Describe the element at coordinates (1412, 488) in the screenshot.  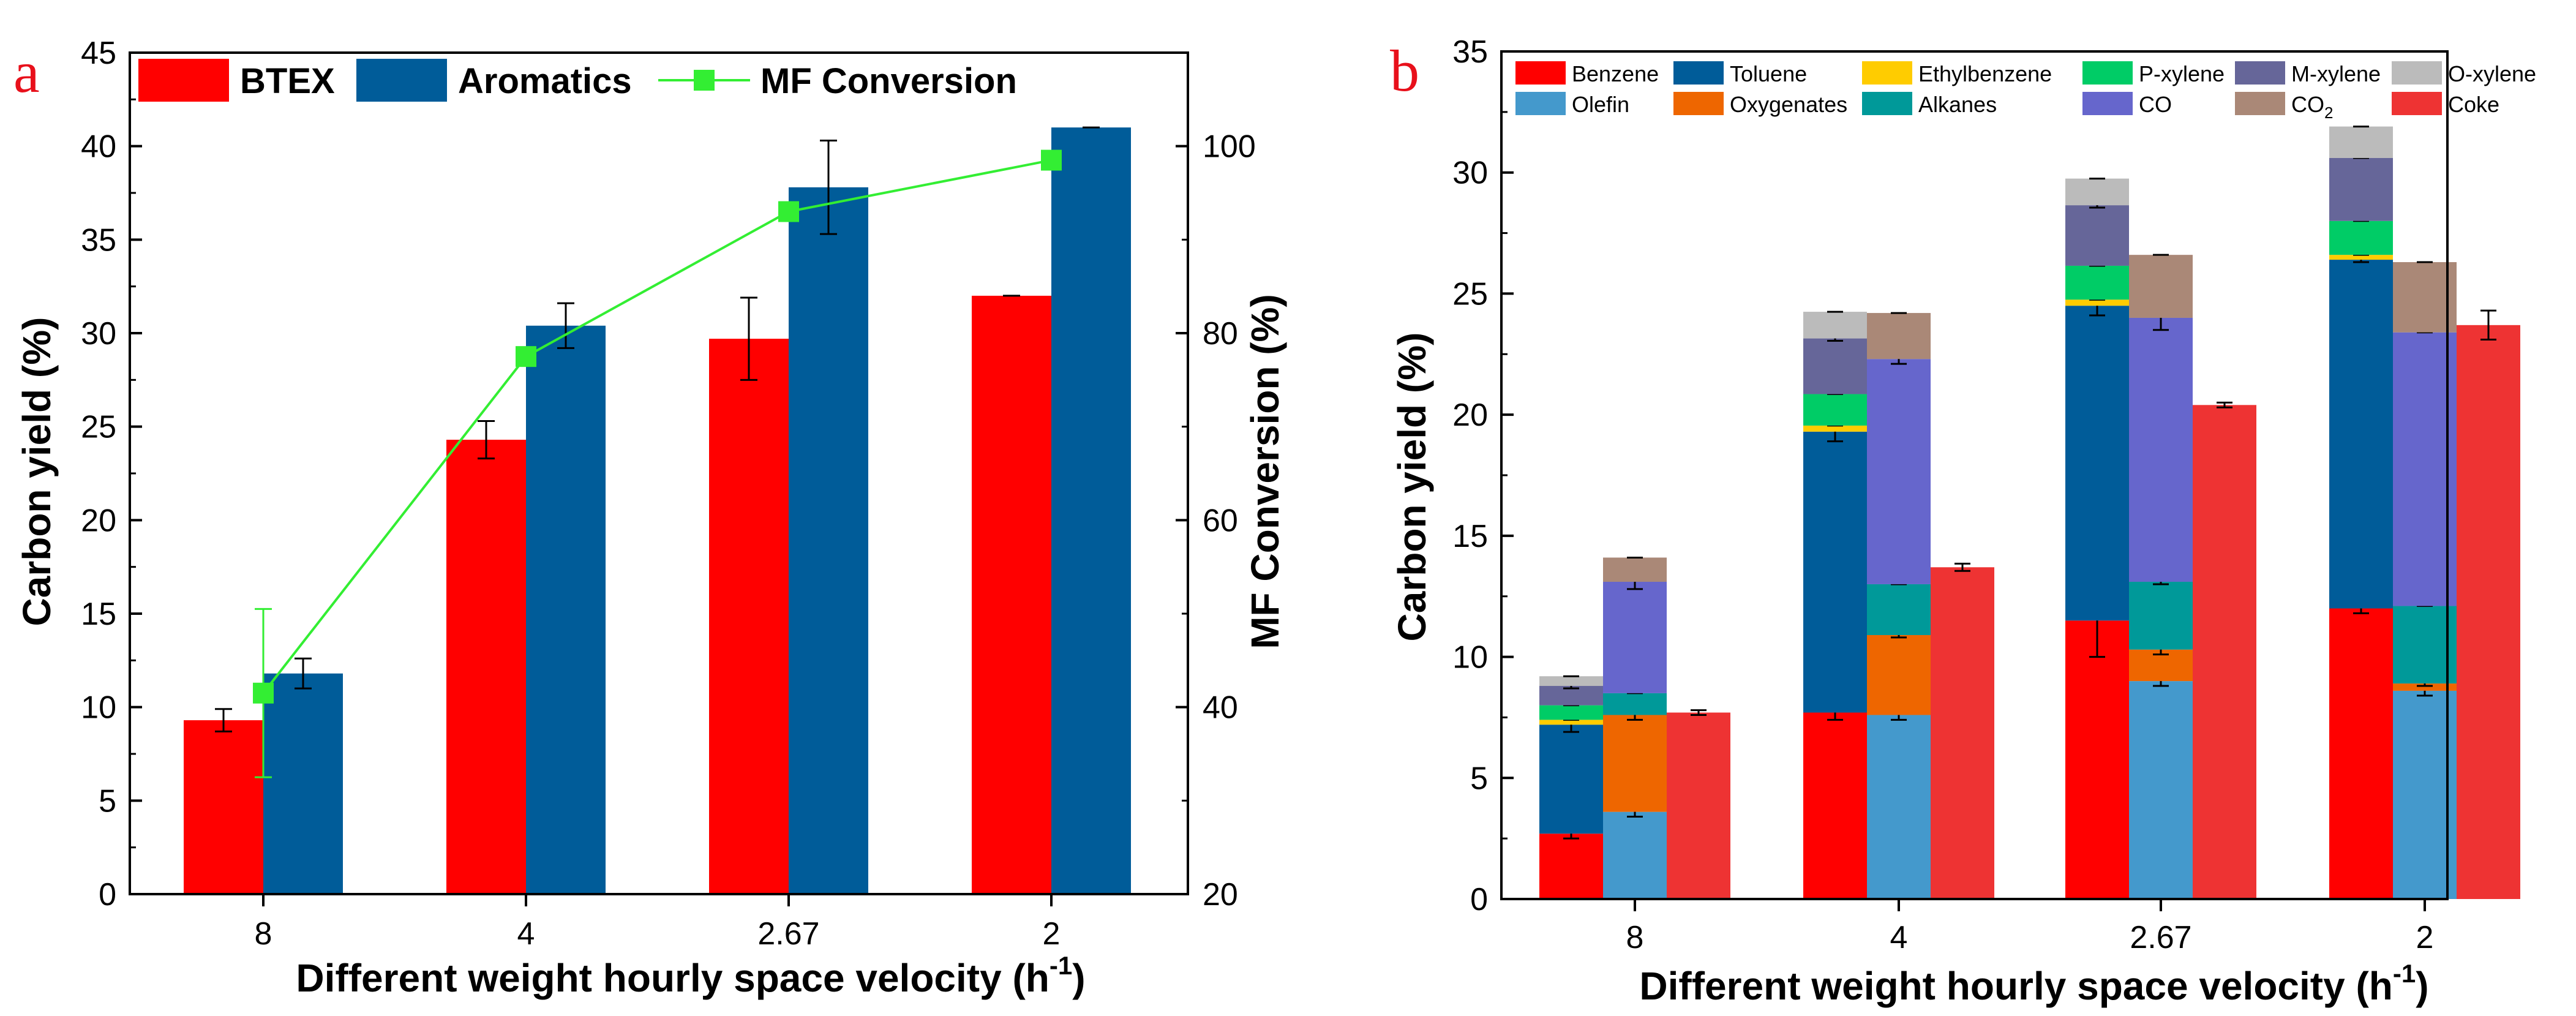
I see `panel-b-y-axis-title: Carbon yield (%)` at that location.